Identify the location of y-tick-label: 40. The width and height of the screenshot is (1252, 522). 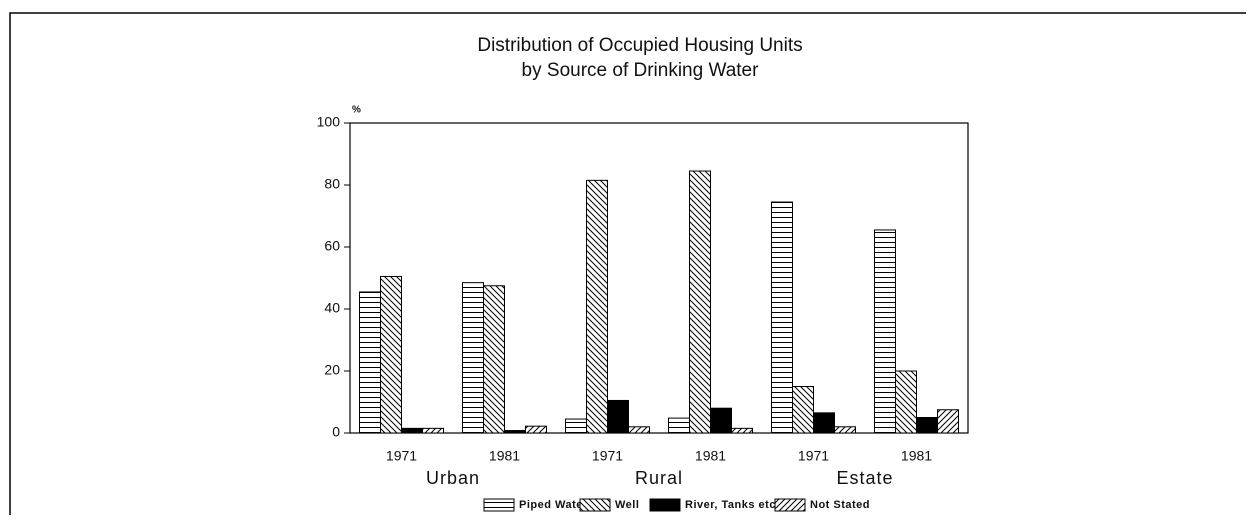
(332, 308).